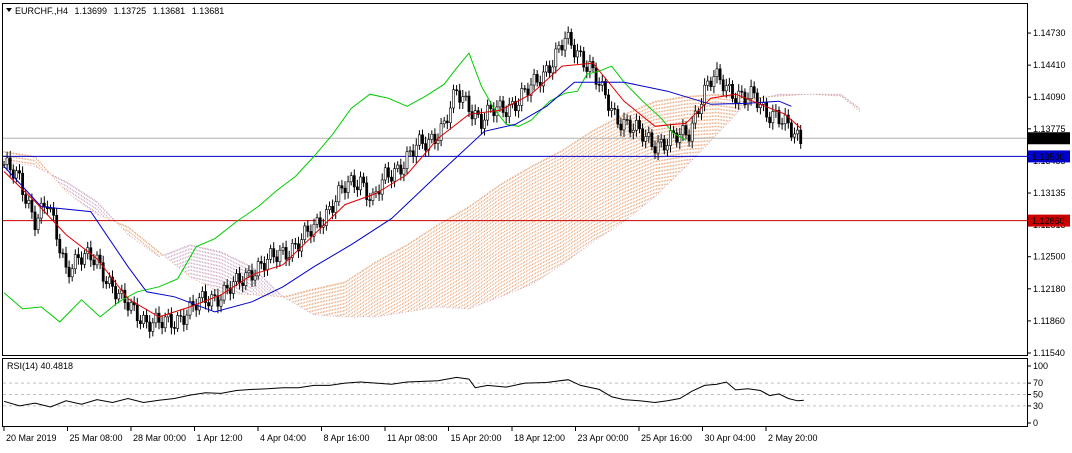  I want to click on price-axis-label: 1.11540, so click(1049, 353).